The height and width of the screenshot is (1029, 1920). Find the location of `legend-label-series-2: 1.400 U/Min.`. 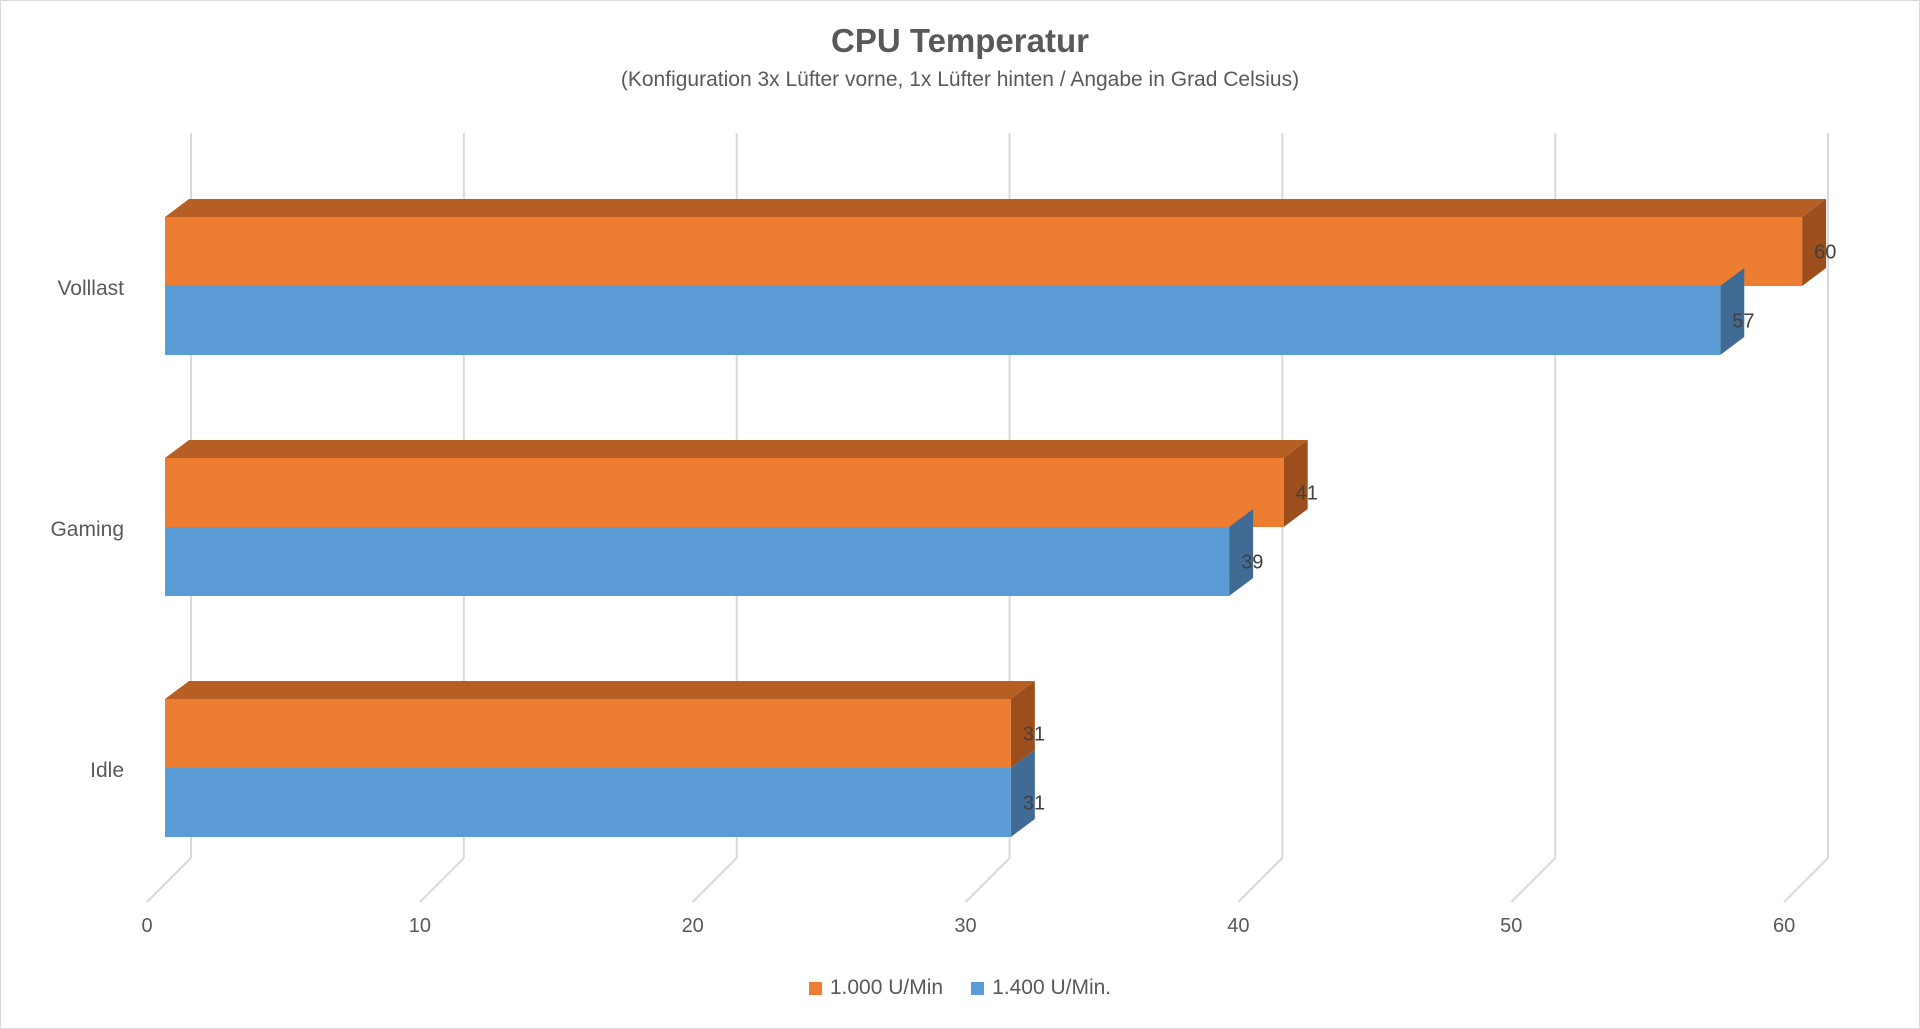

legend-label-series-2: 1.400 U/Min. is located at coordinates (1052, 987).